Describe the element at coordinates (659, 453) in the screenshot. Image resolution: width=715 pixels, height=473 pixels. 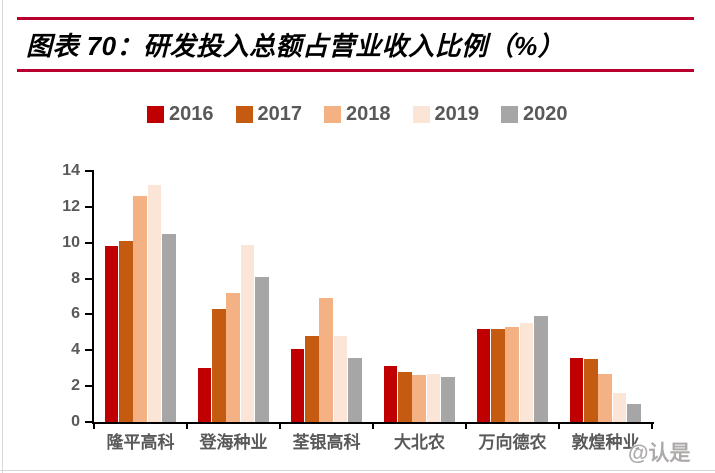
I see `watermark-text: @认是` at that location.